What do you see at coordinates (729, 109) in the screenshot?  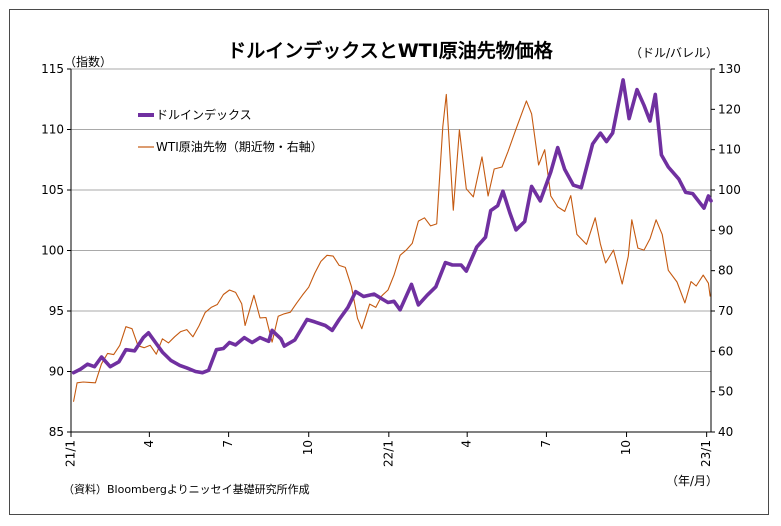 I see `right-tick-label: 120` at bounding box center [729, 109].